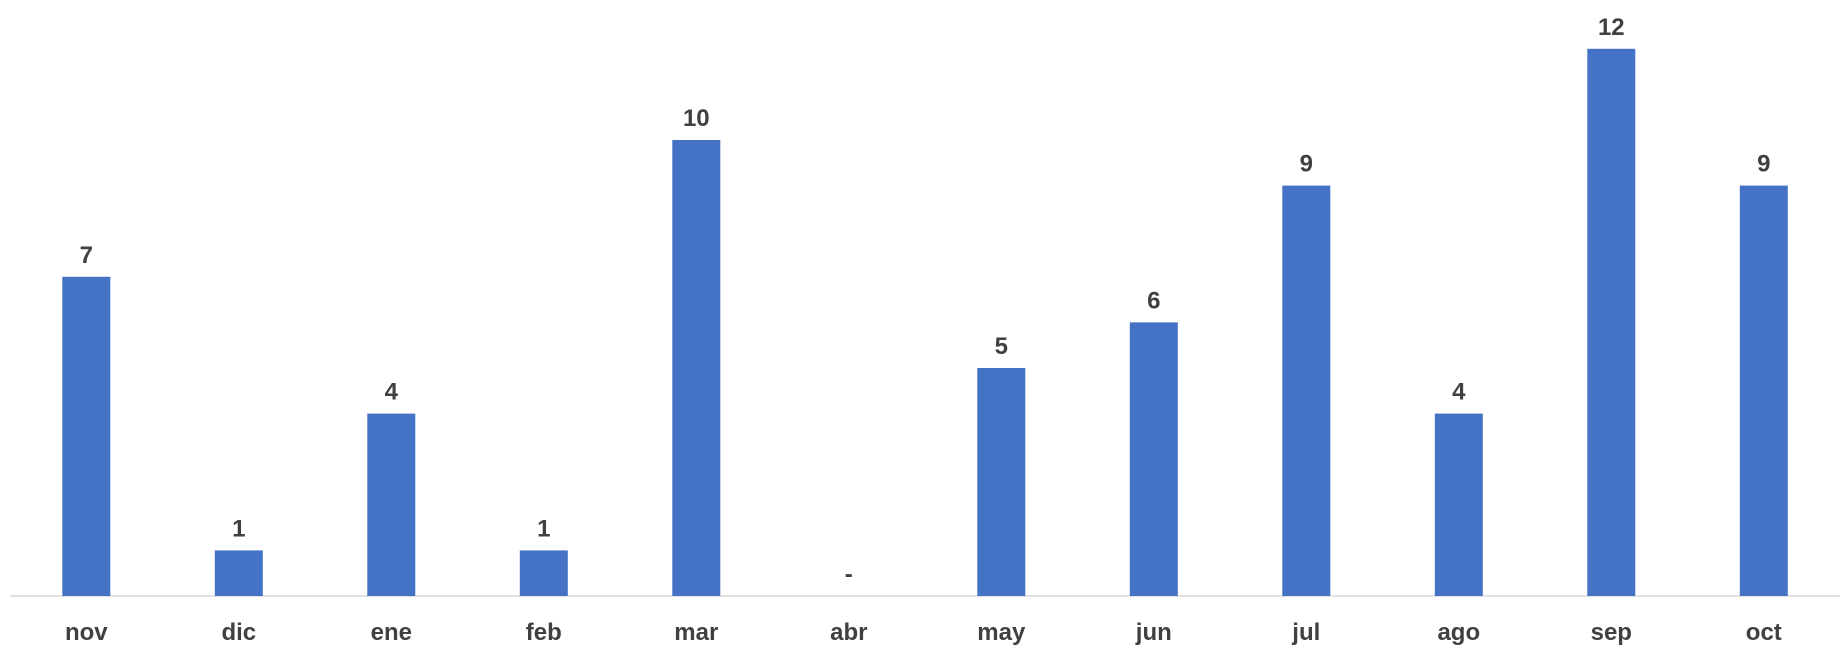  I want to click on x-tick-labels-group: nov dic ene feb mar abr may jun jul ago sep oct, so click(923, 632).